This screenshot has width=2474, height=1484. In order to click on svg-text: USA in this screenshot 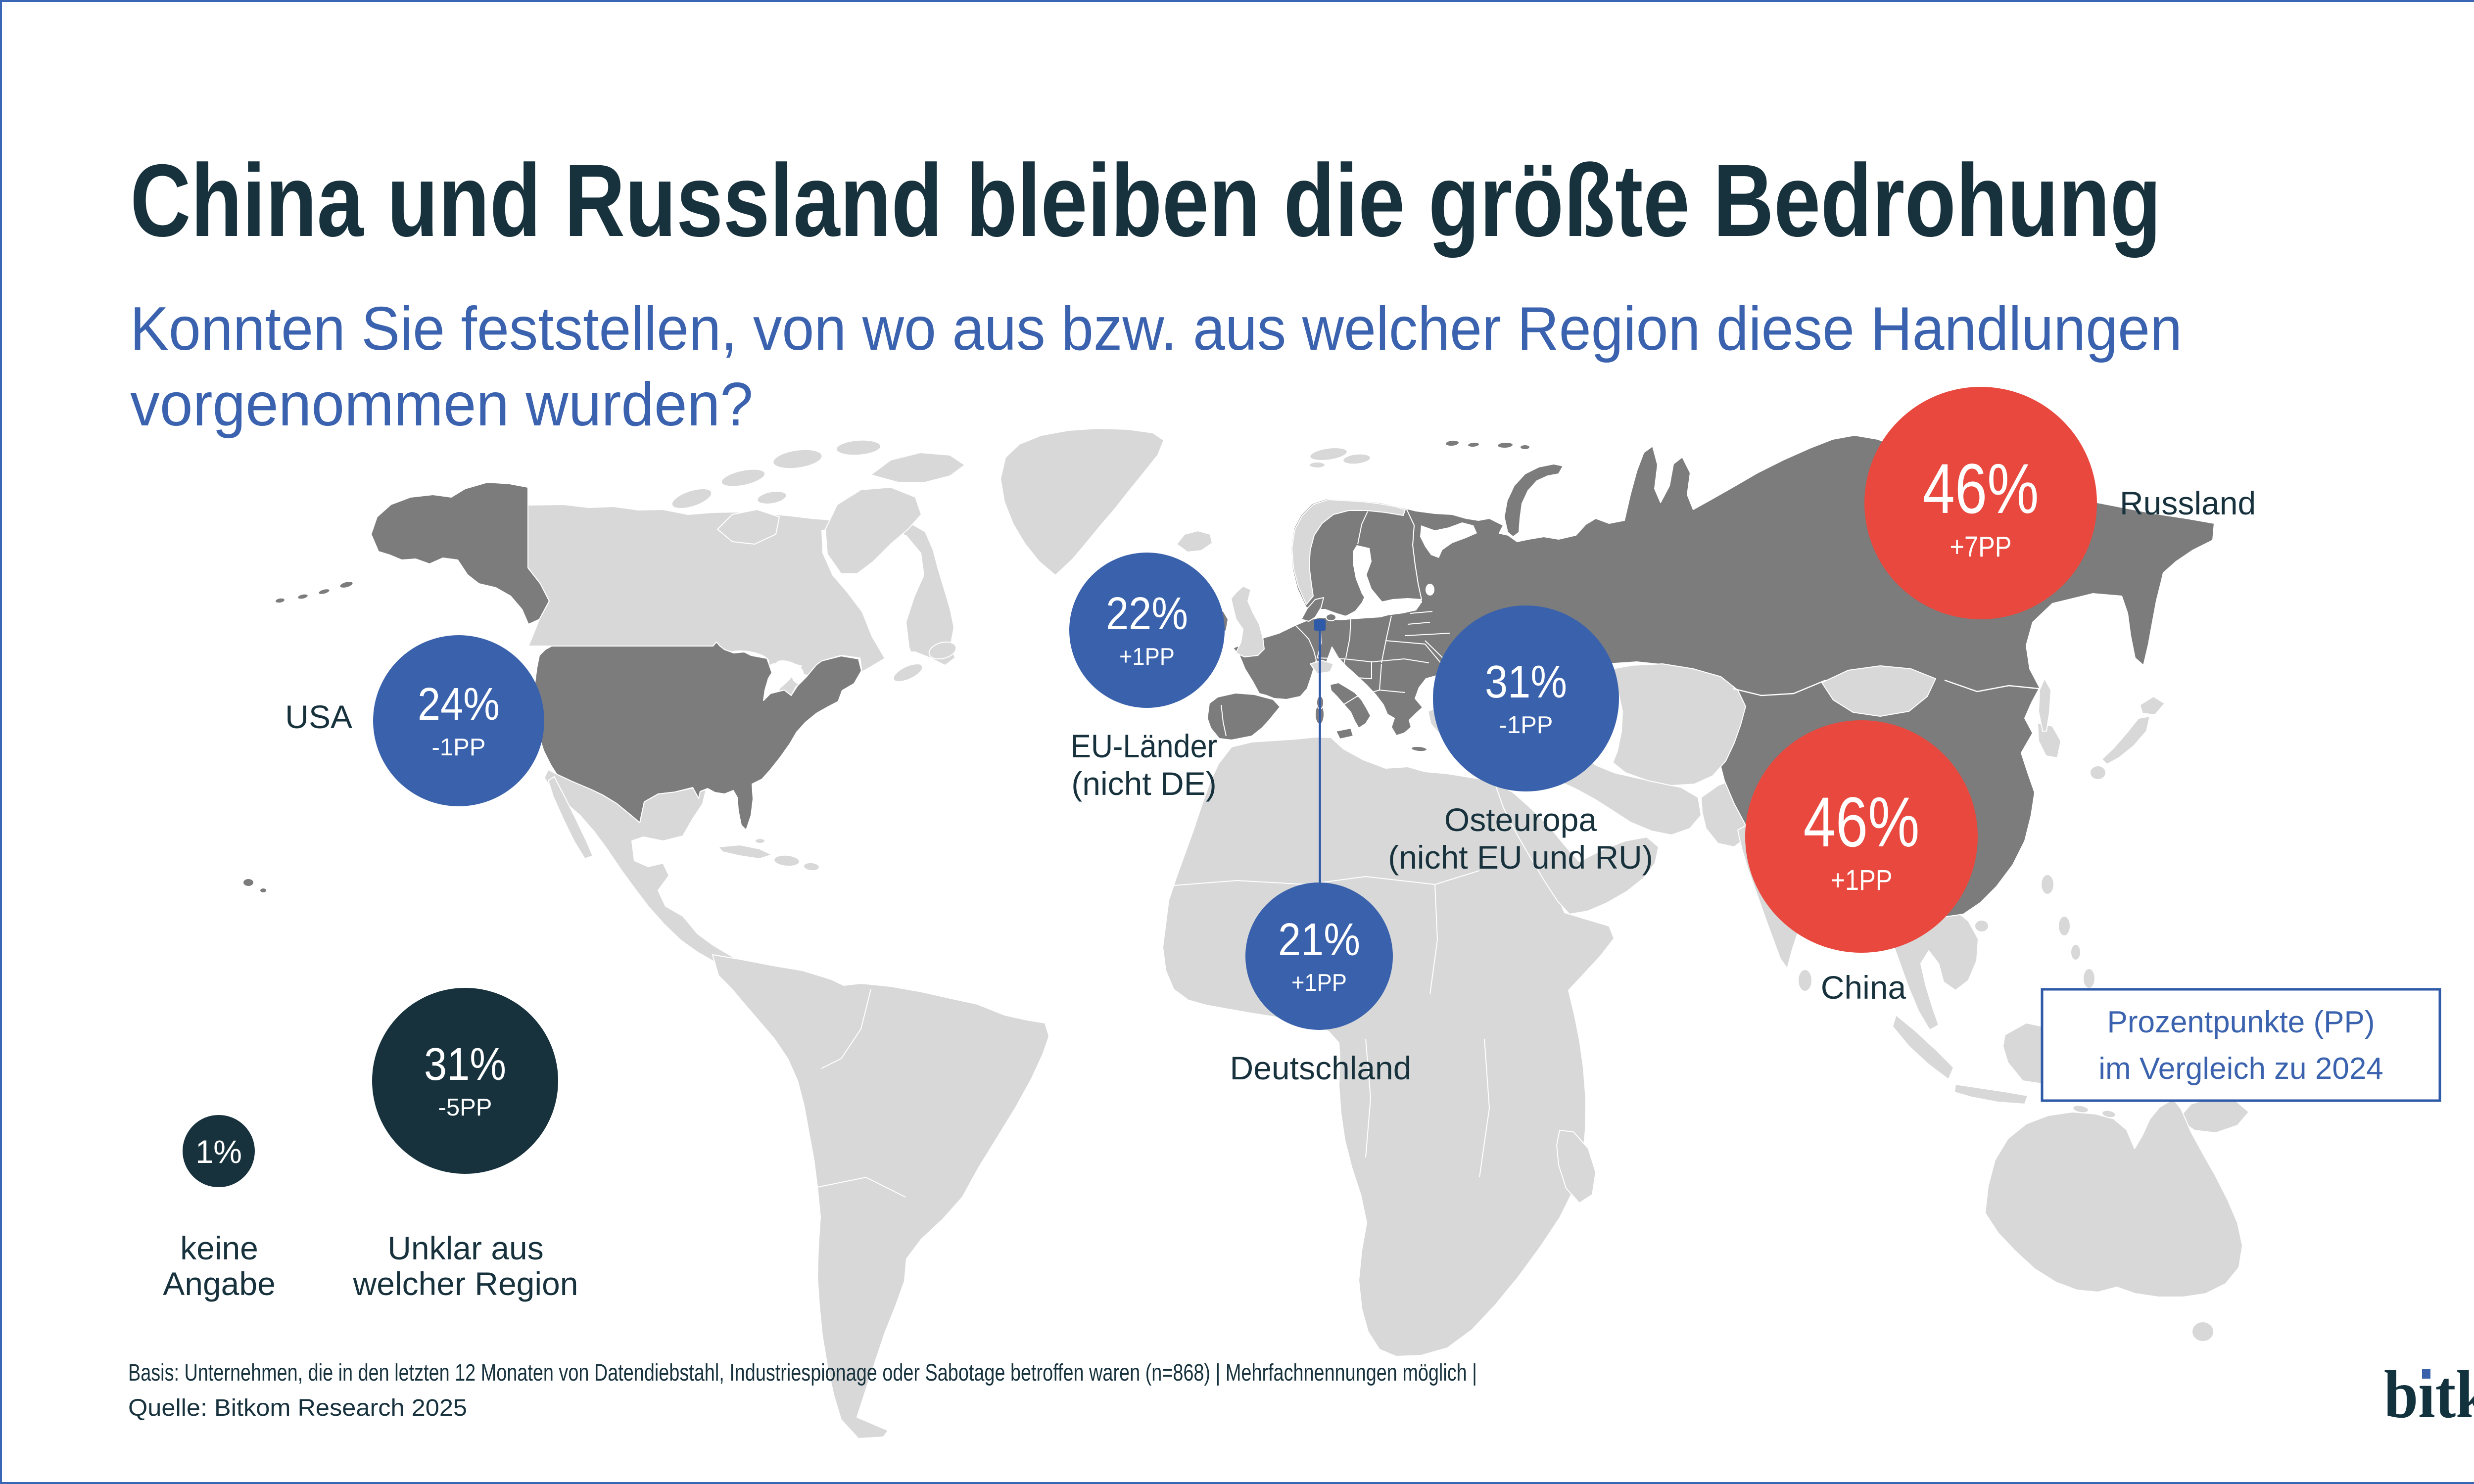, I will do `click(319, 716)`.